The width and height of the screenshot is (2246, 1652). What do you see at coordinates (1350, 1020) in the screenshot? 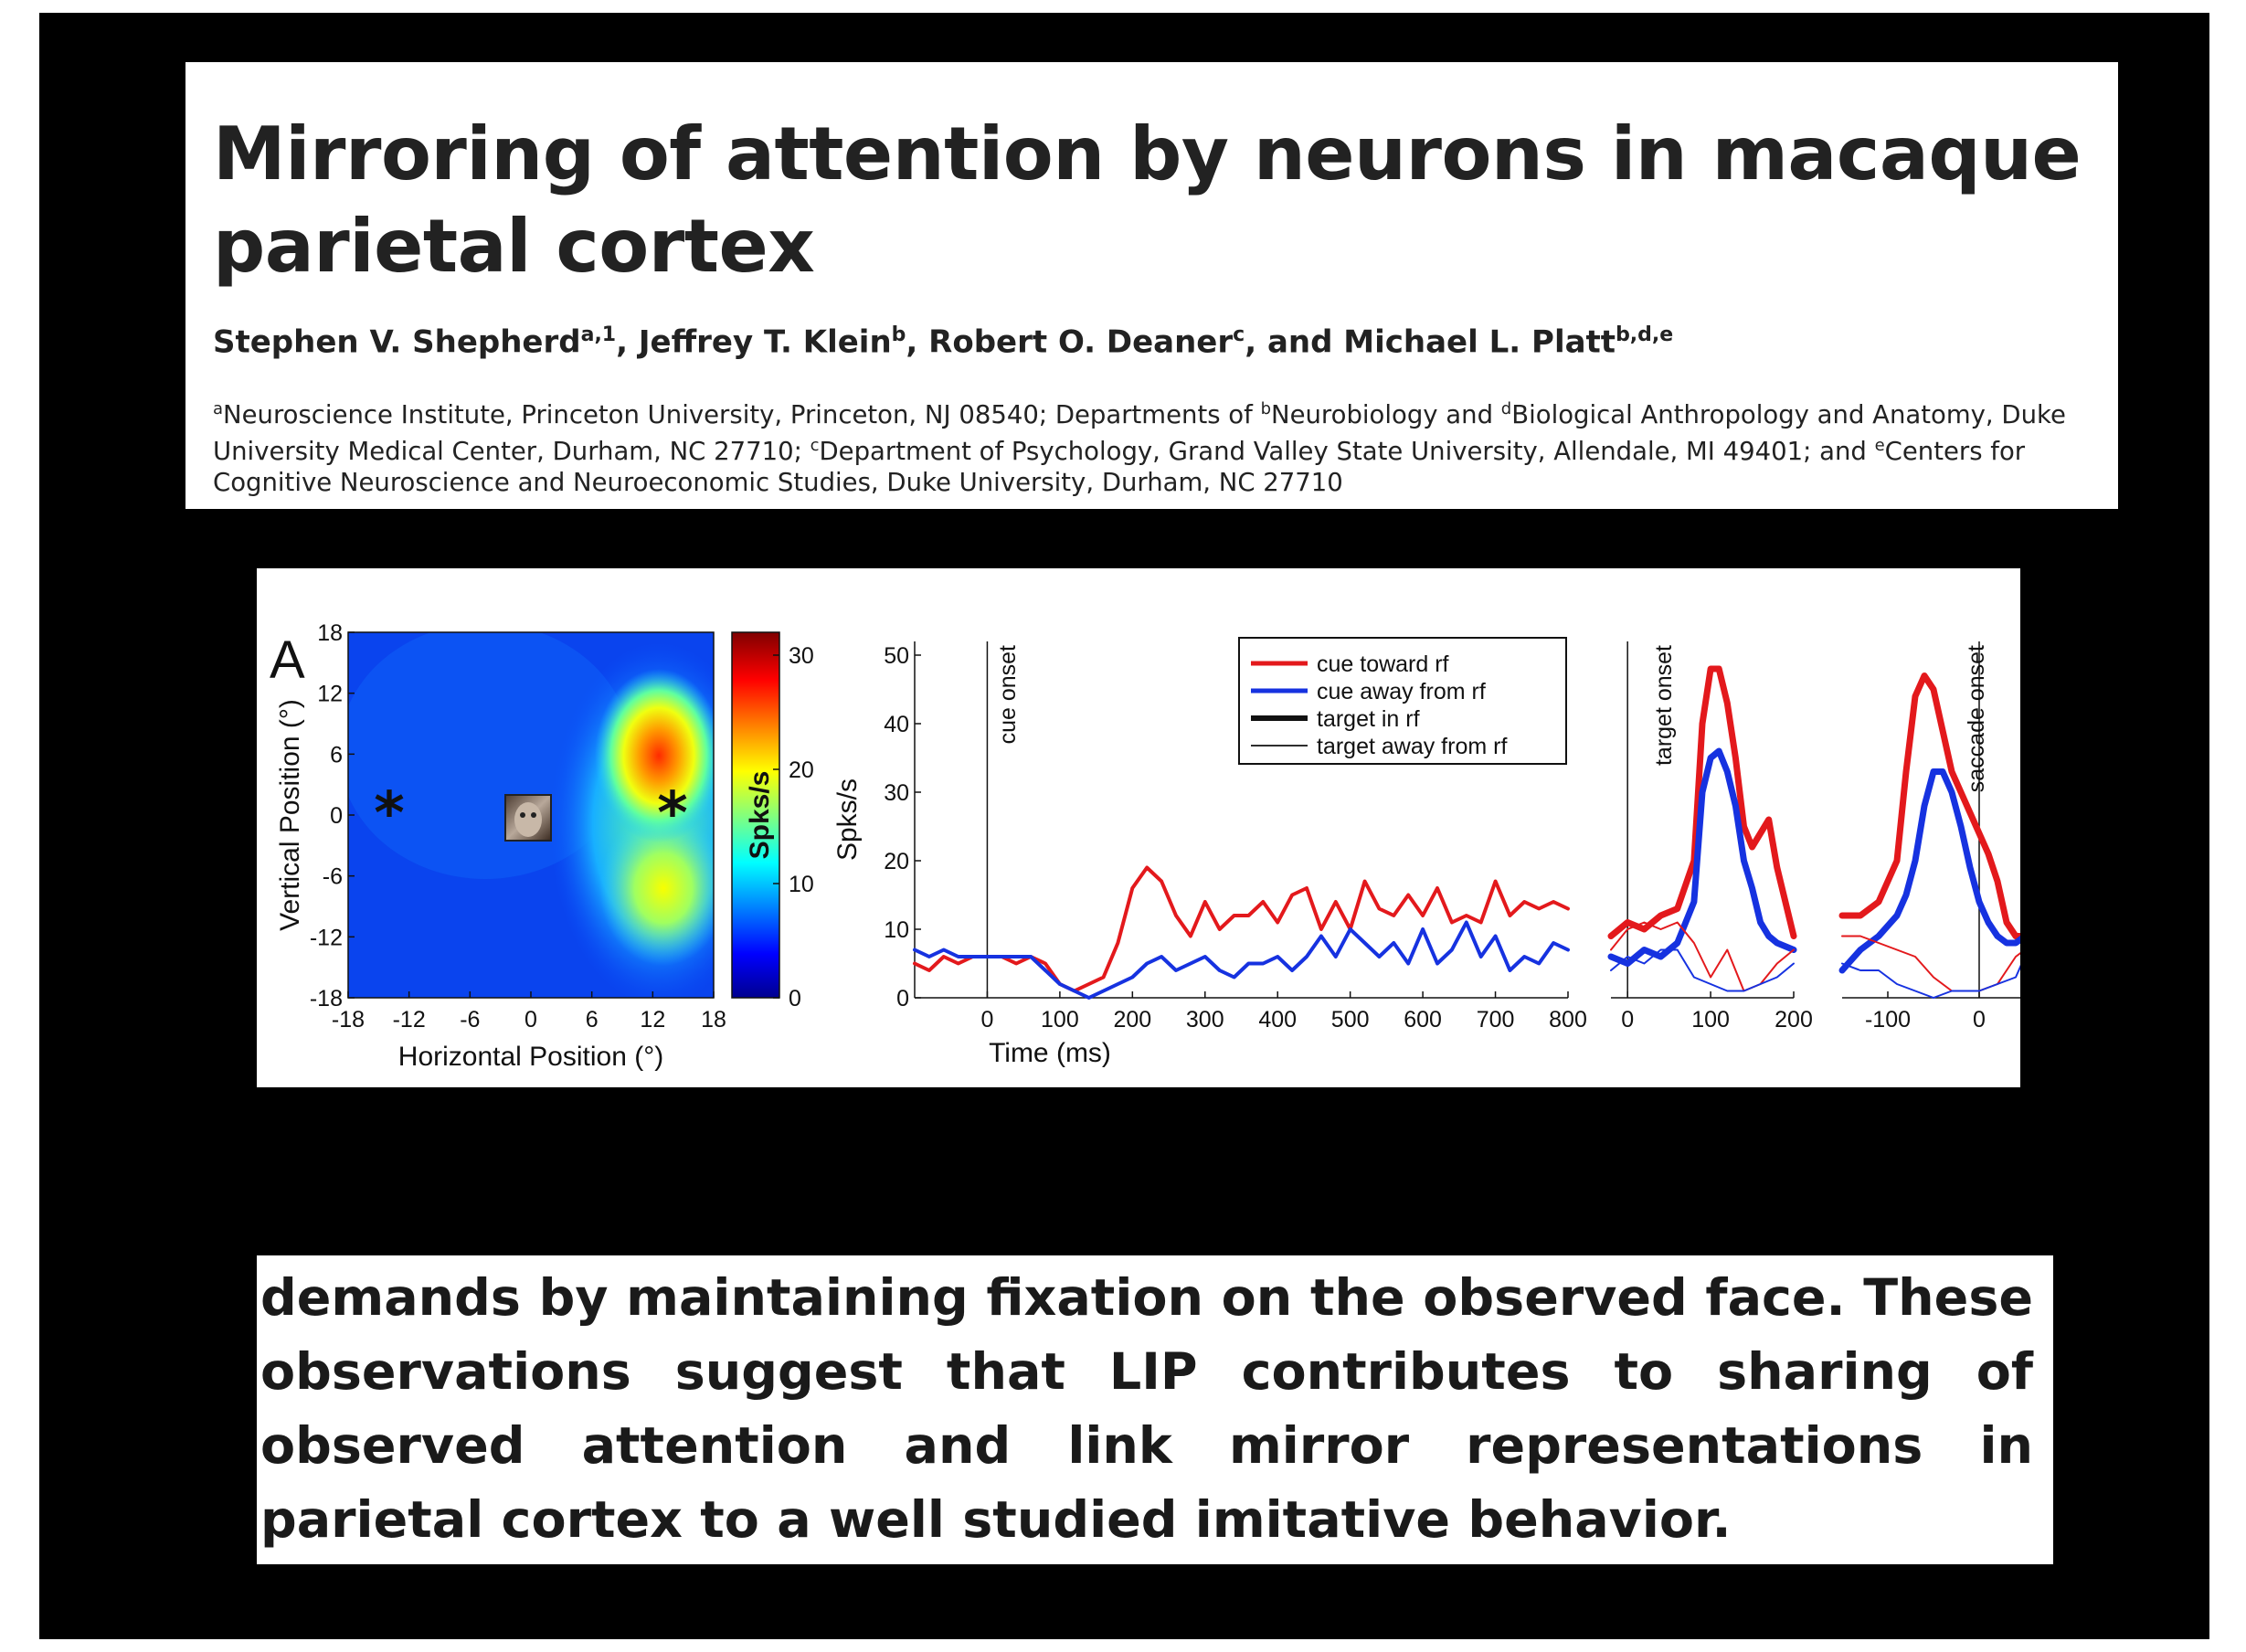
I see `x-tick-label: 500` at bounding box center [1350, 1020].